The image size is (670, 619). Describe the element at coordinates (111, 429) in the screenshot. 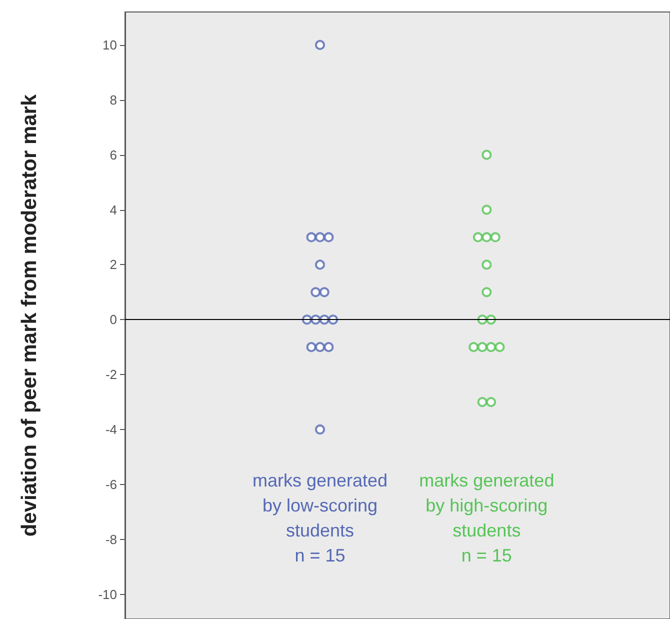

I see `y-tick-label: -4` at that location.